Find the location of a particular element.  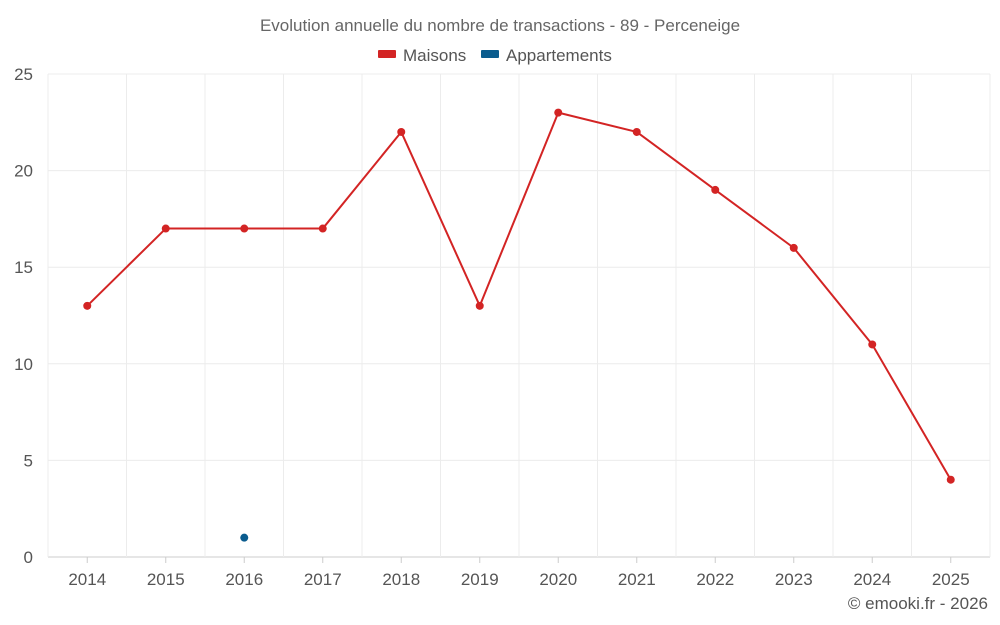

data-point-maisons-2021 is located at coordinates (636, 131).